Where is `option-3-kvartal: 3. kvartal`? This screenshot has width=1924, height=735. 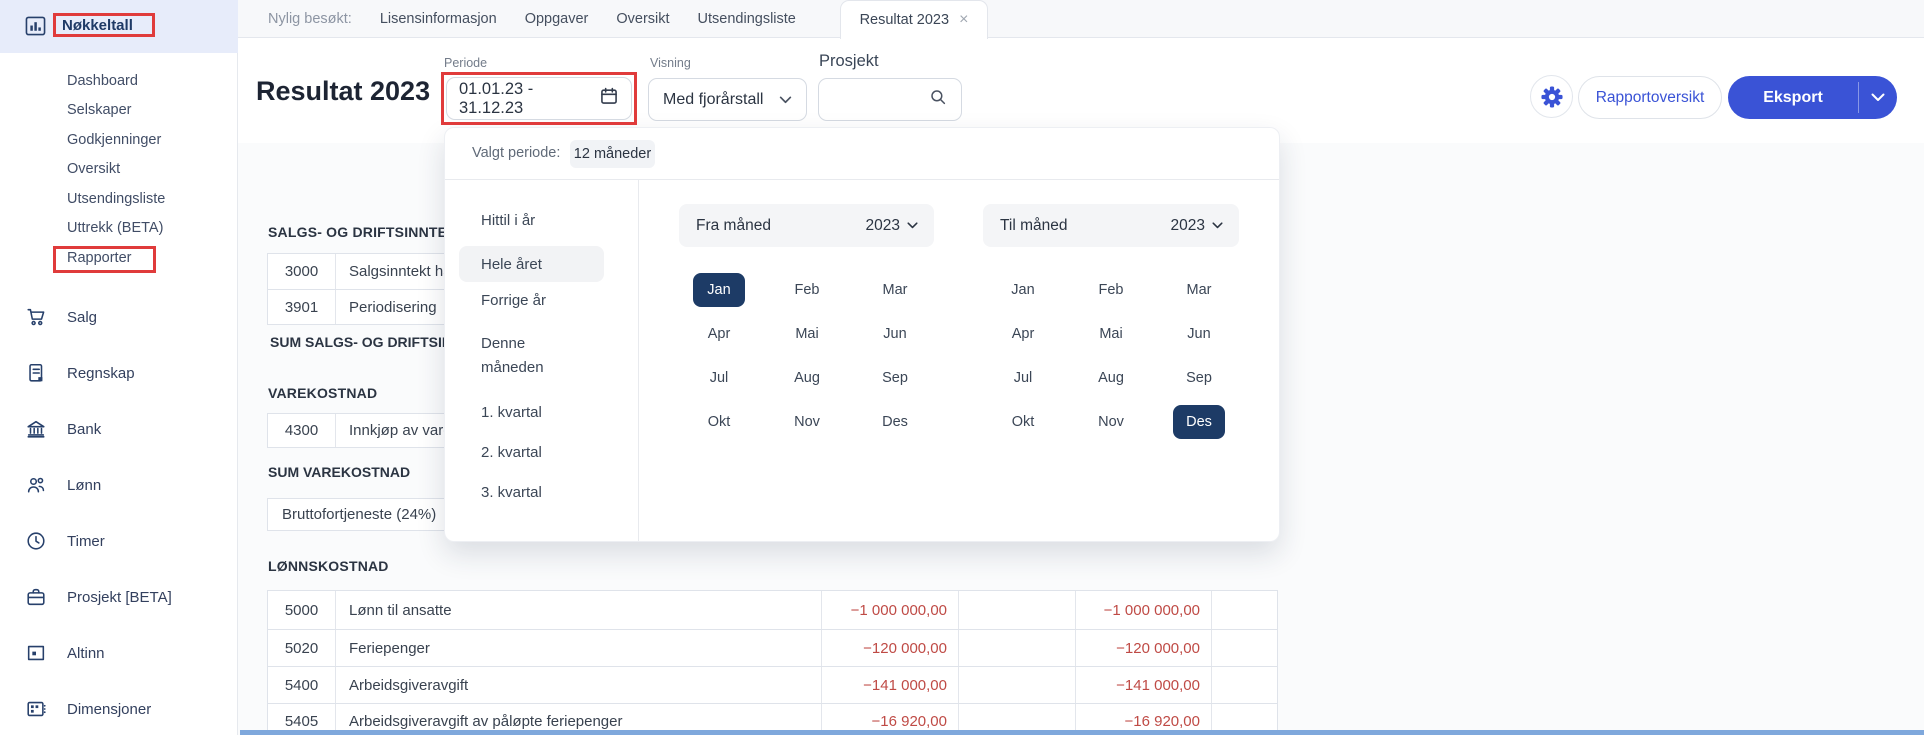 option-3-kvartal: 3. kvartal is located at coordinates (511, 492).